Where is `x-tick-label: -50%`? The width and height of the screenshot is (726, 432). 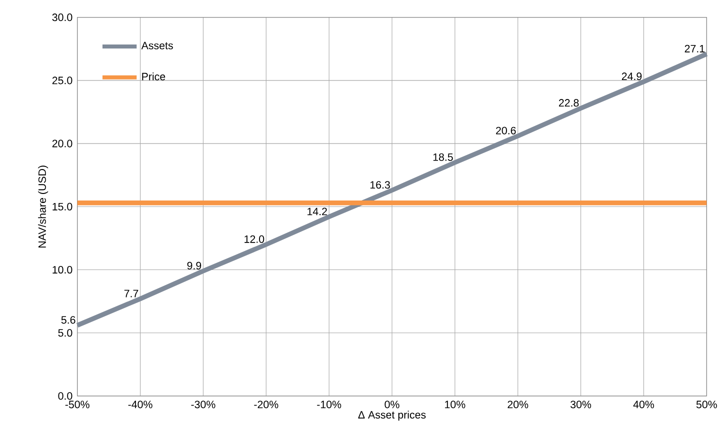
x-tick-label: -50% is located at coordinates (77, 404).